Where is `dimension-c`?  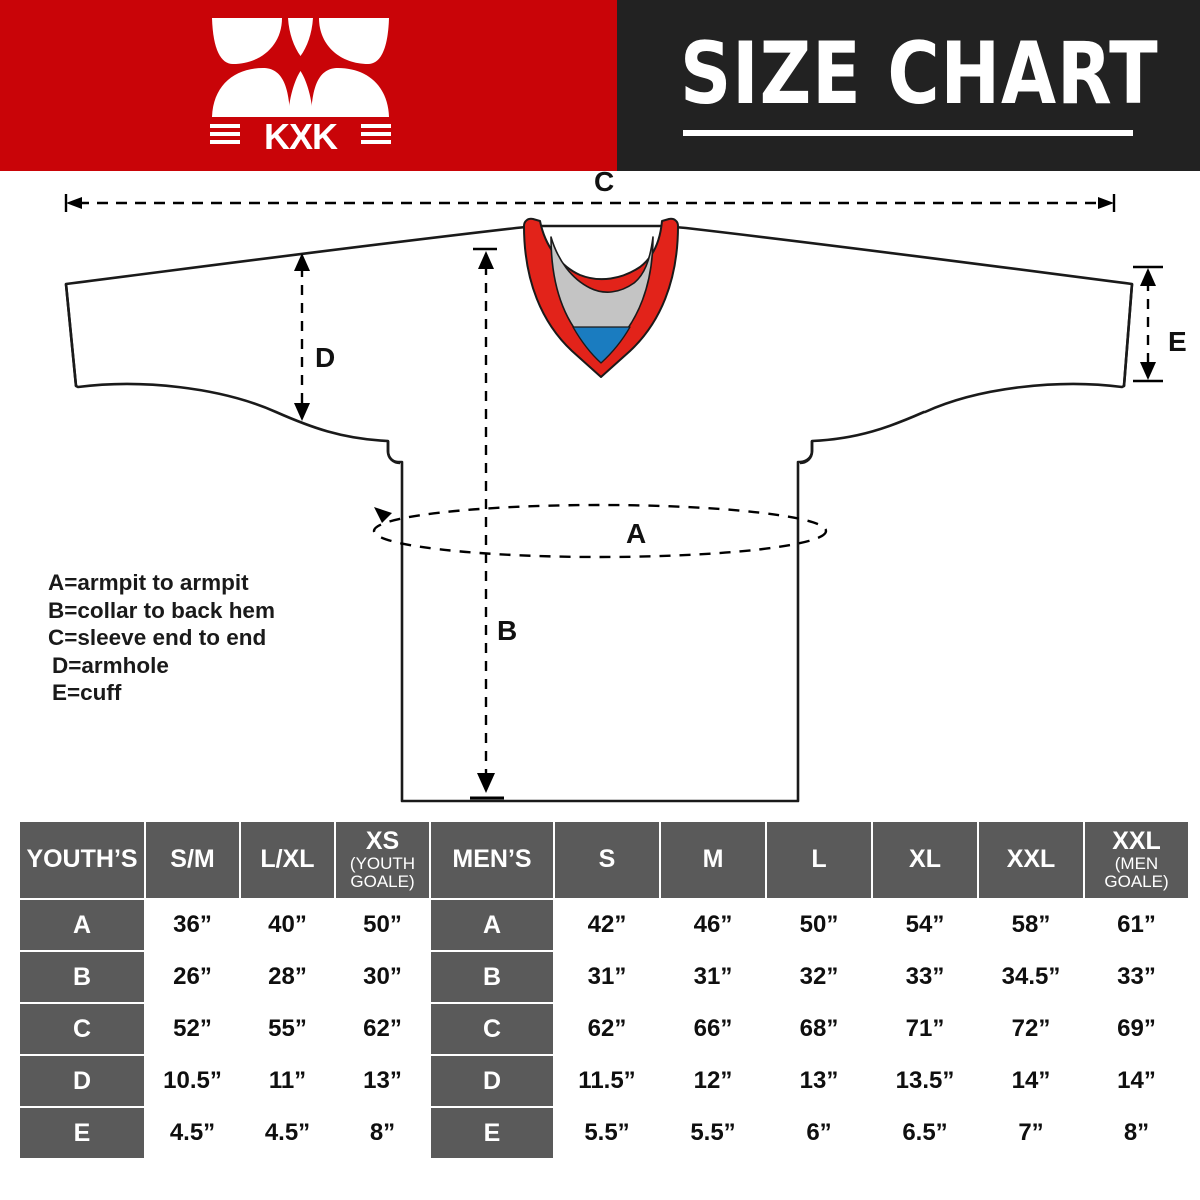 dimension-c is located at coordinates (590, 203).